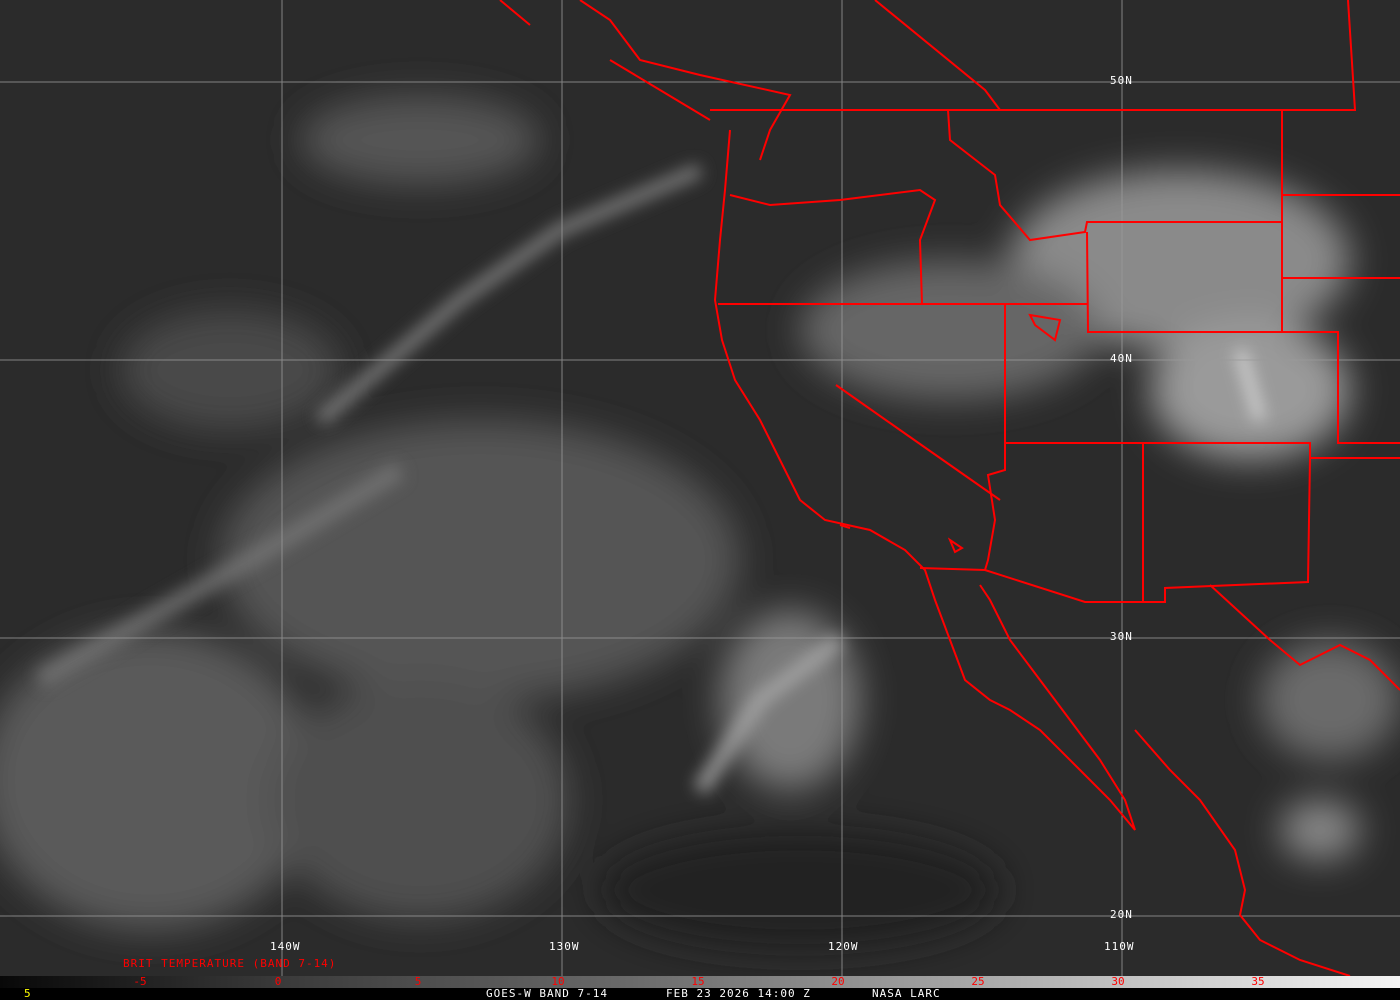  Describe the element at coordinates (418, 981) in the screenshot. I see `scale-tick: 5` at that location.